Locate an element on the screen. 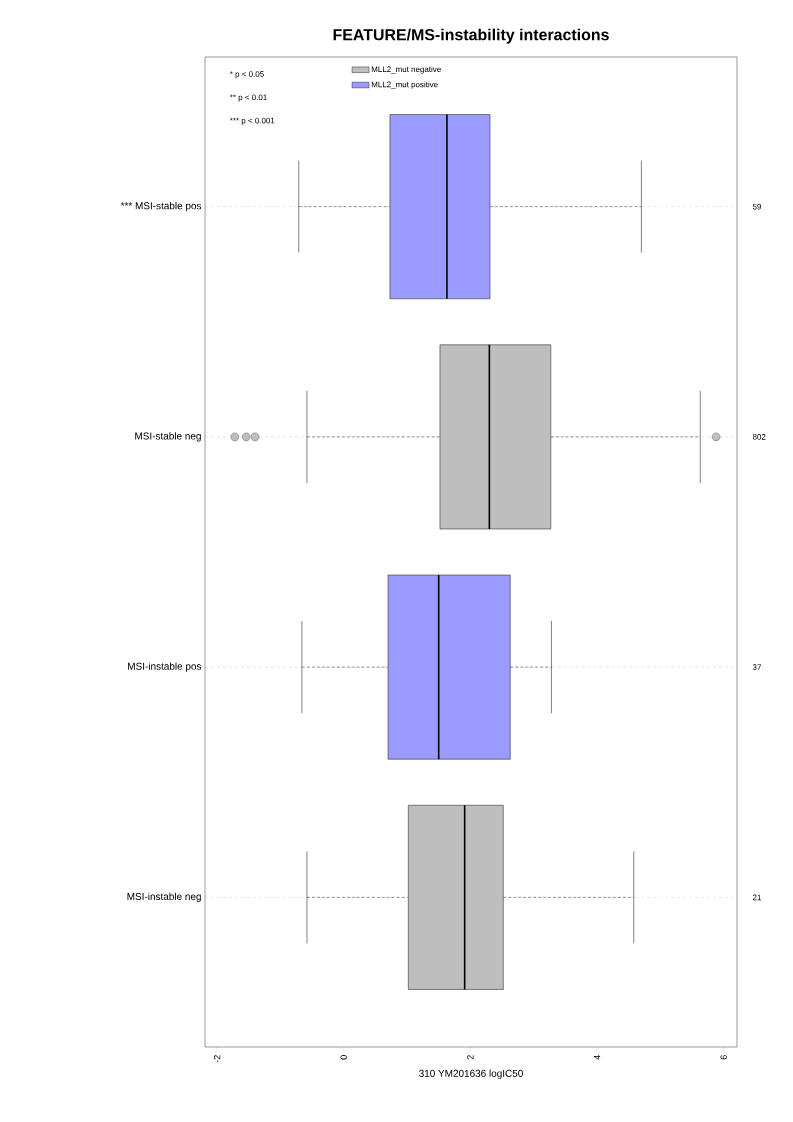 Image resolution: width=793 pixels, height=1122 pixels. chart-title: FEATURE/MS-instability interactions is located at coordinates (471, 36).